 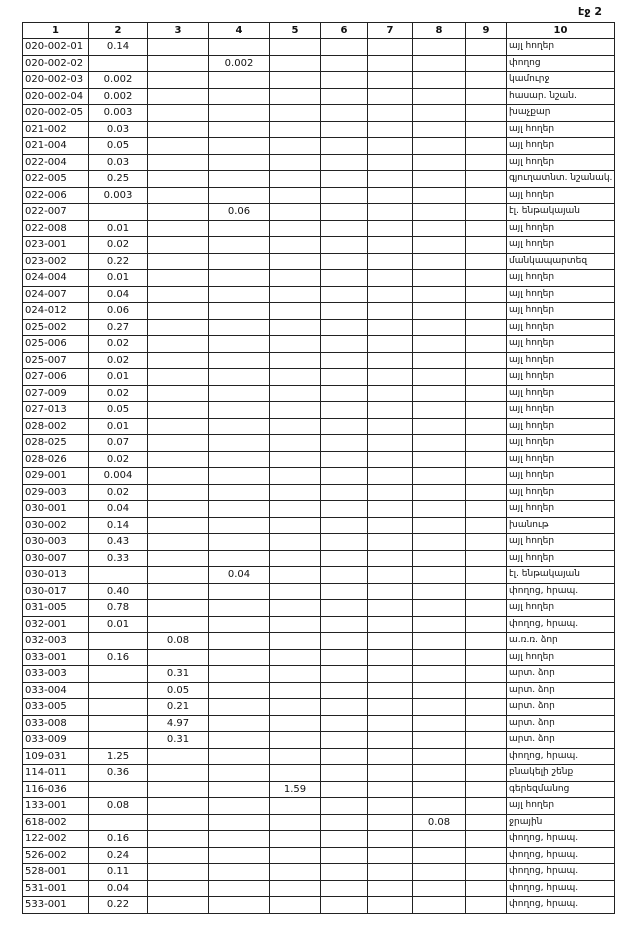 I want to click on table-cell: 023-002, so click(x=55, y=261).